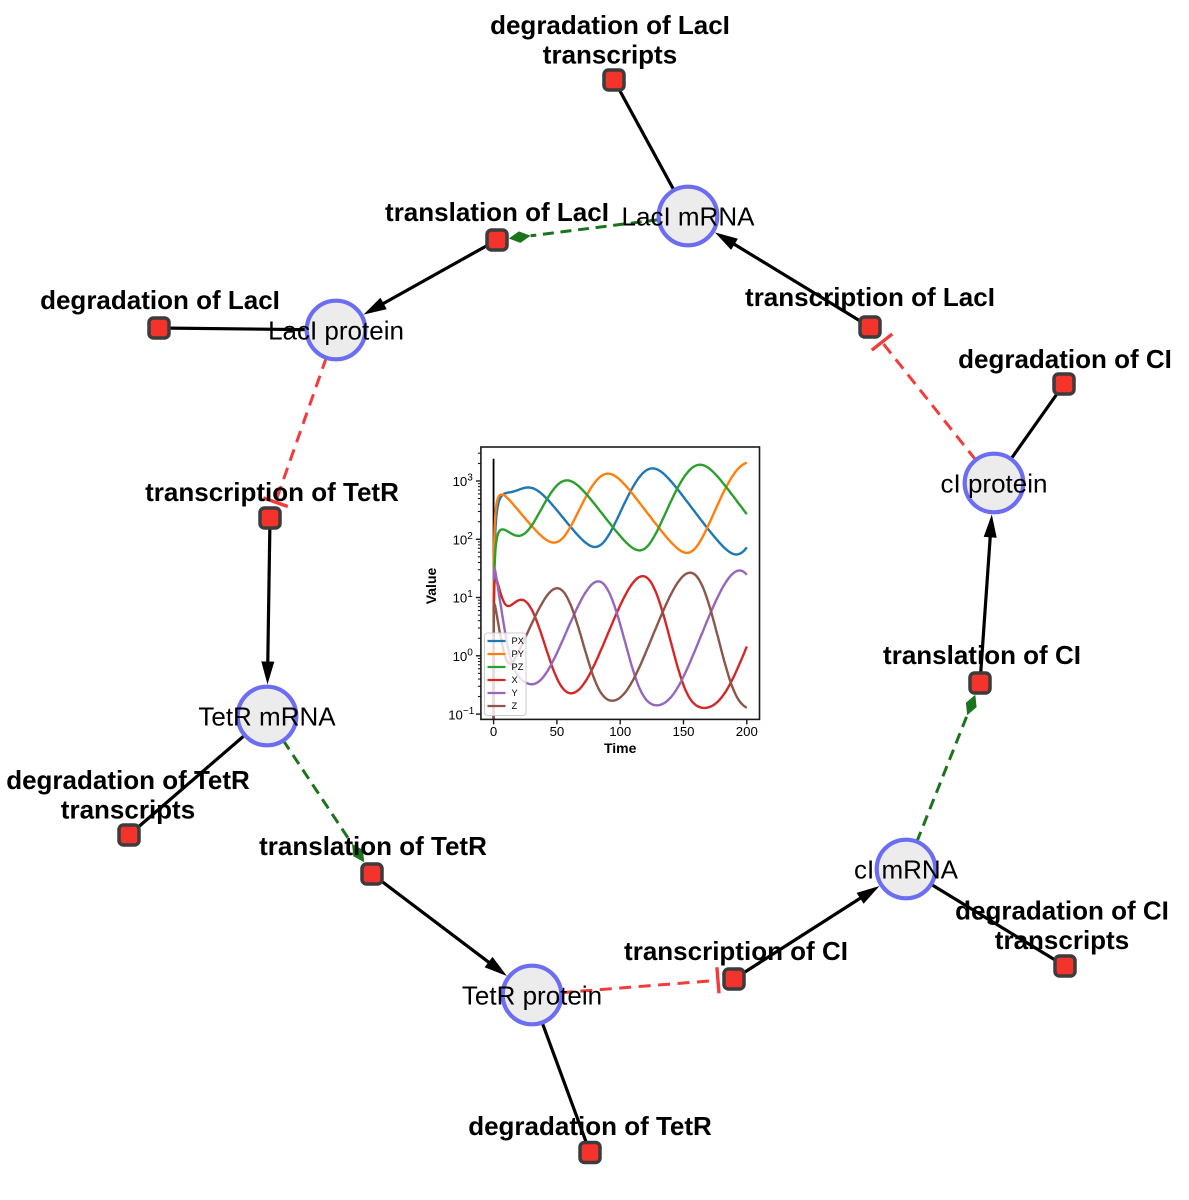  Describe the element at coordinates (431, 586) in the screenshot. I see `svg-text: Value` at that location.